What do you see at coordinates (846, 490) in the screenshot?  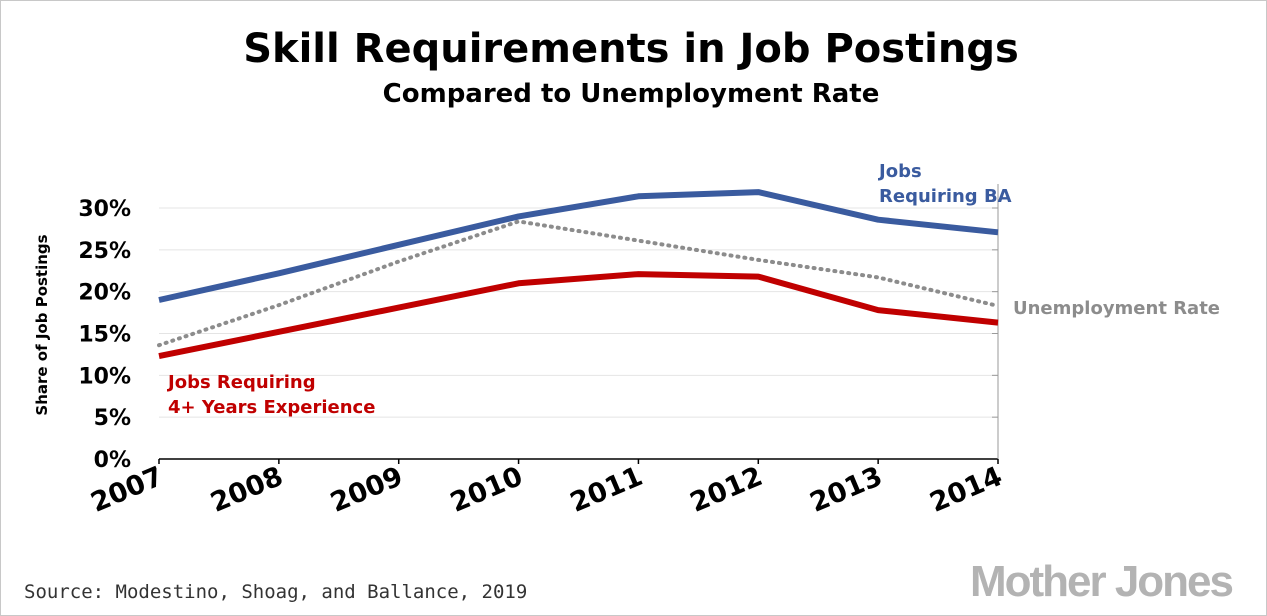 I see `x-tick-label: 2013` at bounding box center [846, 490].